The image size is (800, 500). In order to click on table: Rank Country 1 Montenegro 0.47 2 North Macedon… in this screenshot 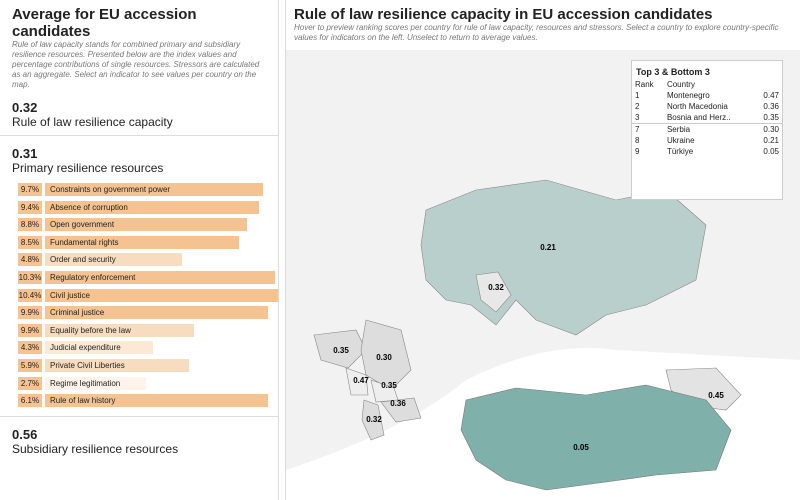, I will do `click(707, 118)`.